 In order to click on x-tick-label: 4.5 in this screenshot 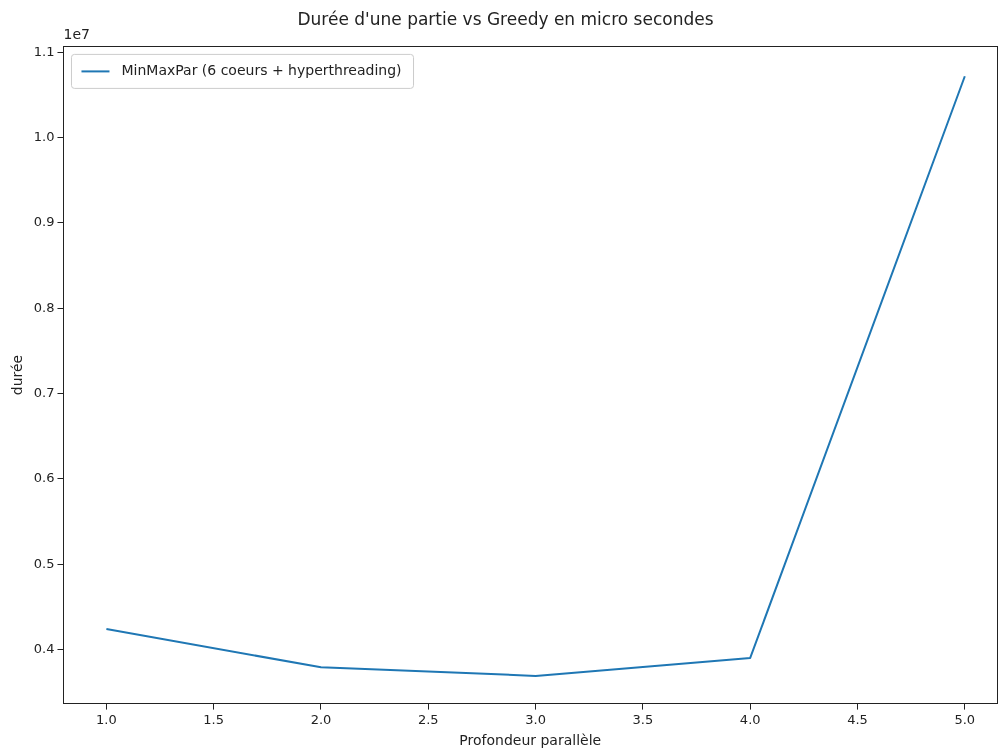, I will do `click(857, 719)`.